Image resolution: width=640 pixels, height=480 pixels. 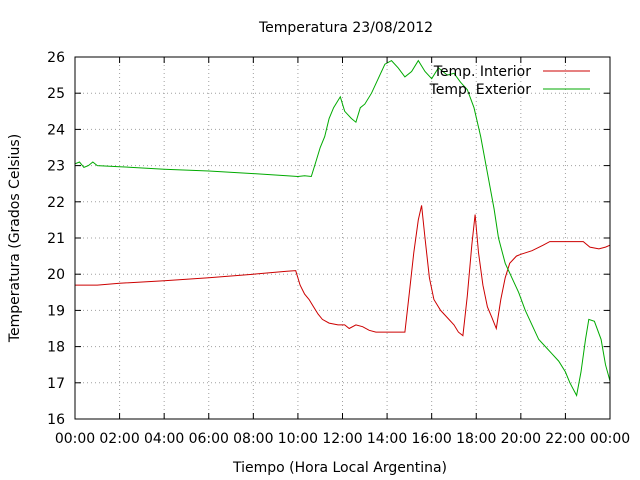 What do you see at coordinates (298, 439) in the screenshot?
I see `x-tick-label: 10:00` at bounding box center [298, 439].